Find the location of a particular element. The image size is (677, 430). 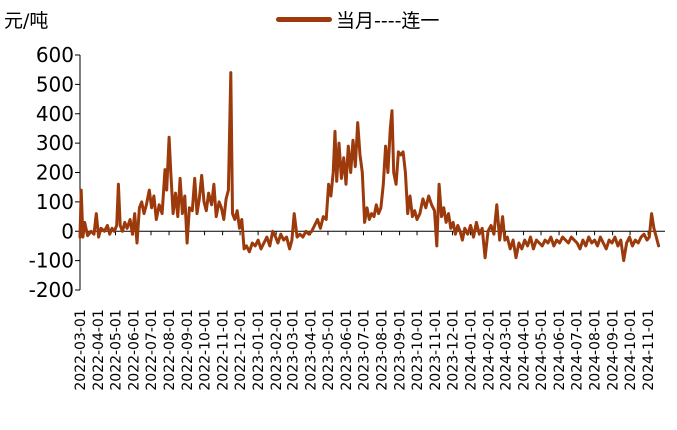

x-tick-label: 2023-10-01 is located at coordinates (418, 349).